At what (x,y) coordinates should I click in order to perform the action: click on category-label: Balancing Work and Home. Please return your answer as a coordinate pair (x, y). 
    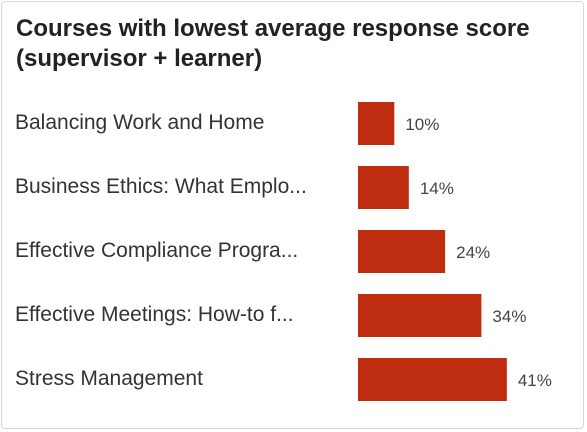
    Looking at the image, I should click on (139, 122).